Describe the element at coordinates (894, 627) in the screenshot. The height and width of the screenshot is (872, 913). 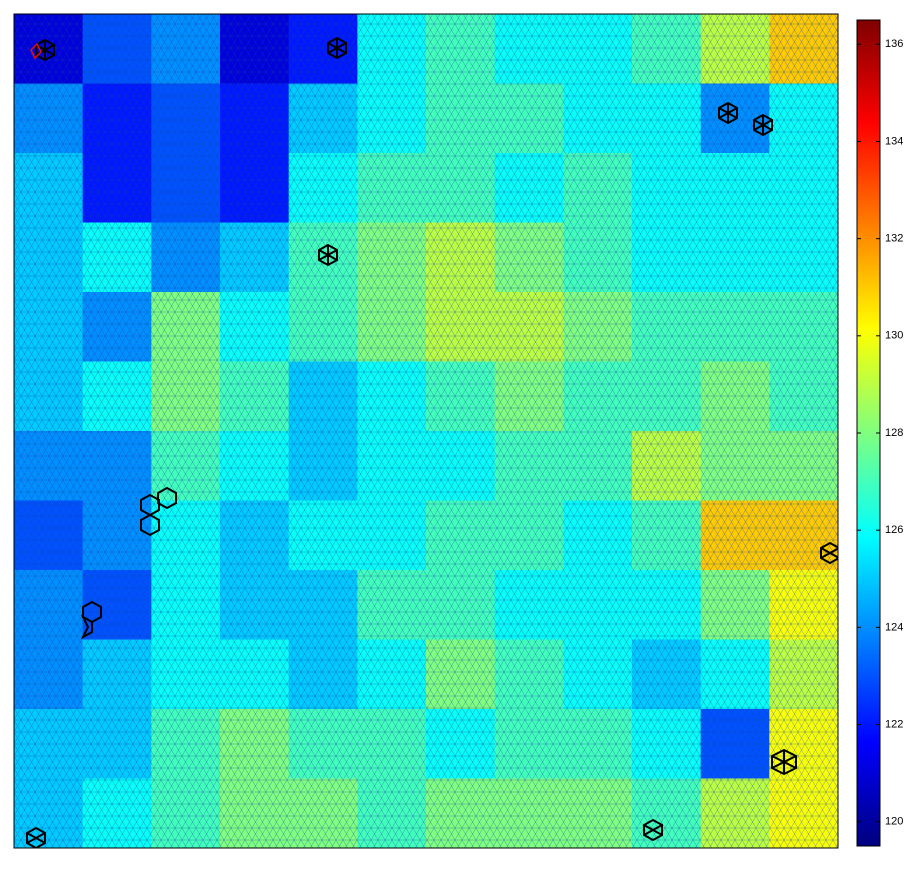
I see `colorbar-tick-label: 124` at that location.